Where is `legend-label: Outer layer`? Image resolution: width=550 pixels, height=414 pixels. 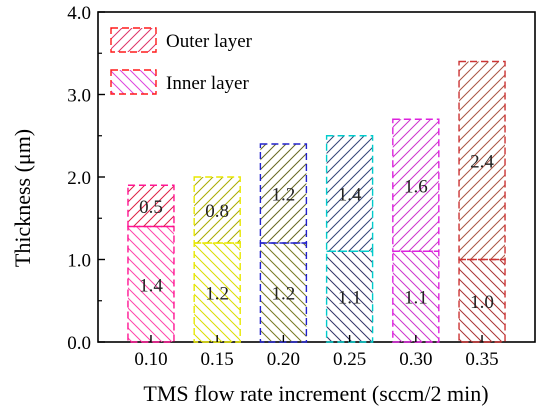 legend-label: Outer layer is located at coordinates (209, 41).